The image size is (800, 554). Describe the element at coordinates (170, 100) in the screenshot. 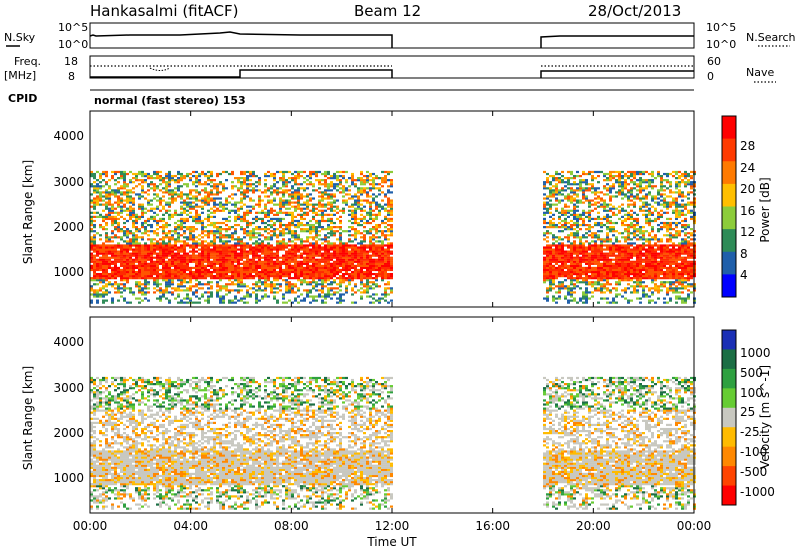

I see `cpid-value: normal (fast stereo) 153` at that location.